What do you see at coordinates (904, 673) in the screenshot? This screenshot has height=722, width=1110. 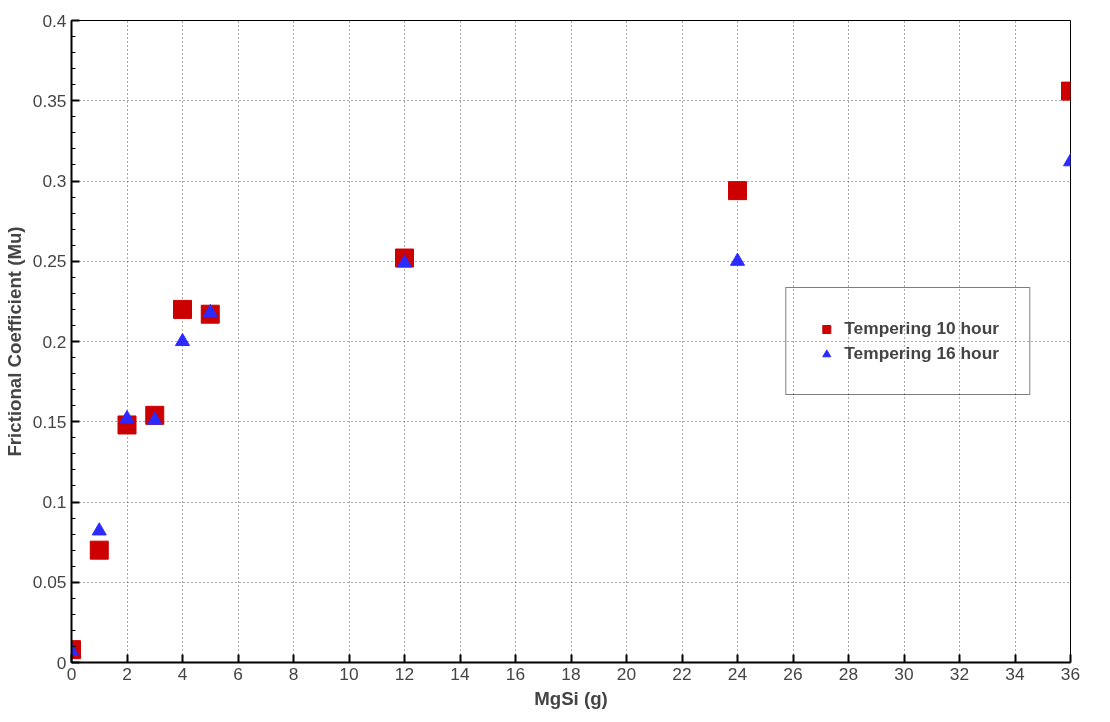 I see `x-tick-label: 30` at bounding box center [904, 673].